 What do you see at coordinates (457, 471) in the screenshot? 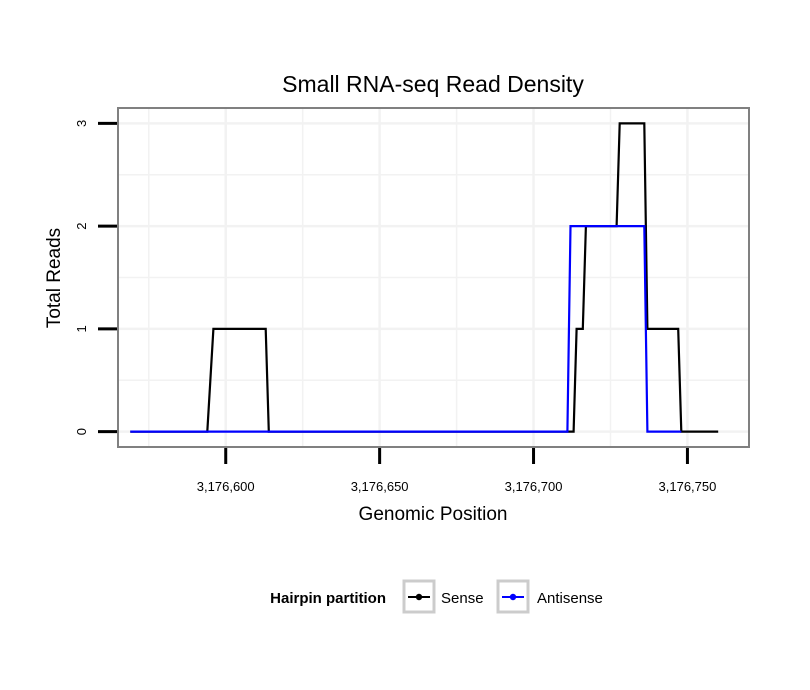
I see `x-axis: 3,176,600 3,176,650 3,176,700 3,176,750` at bounding box center [457, 471].